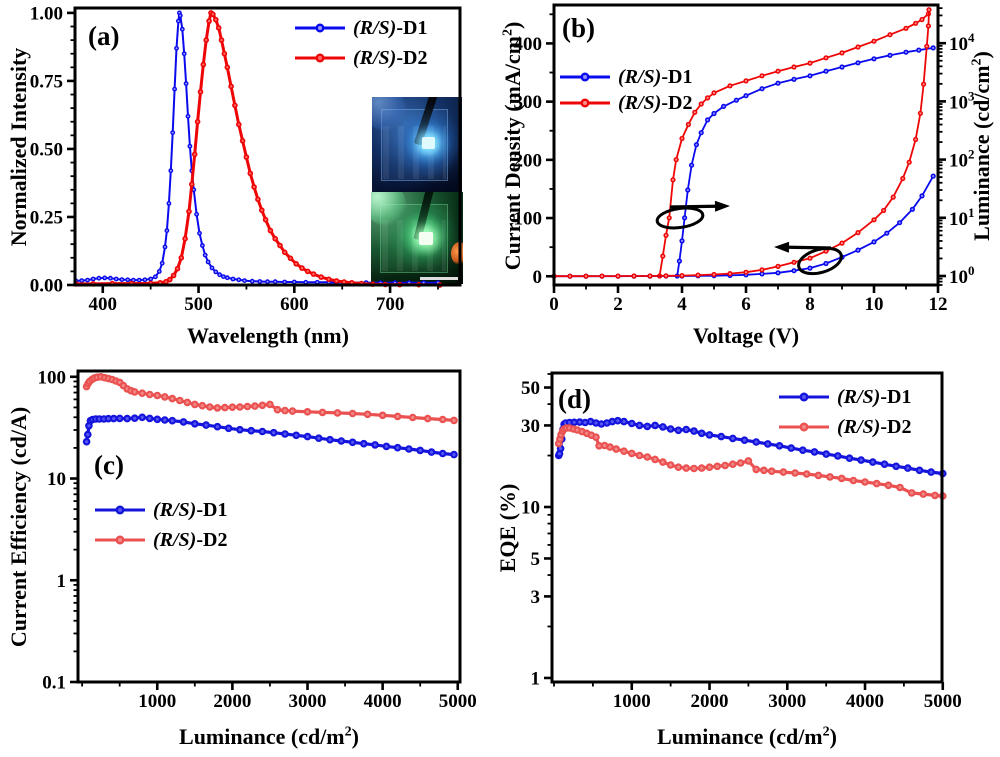 Image resolution: width=1000 pixels, height=757 pixels. Describe the element at coordinates (528, 102) in the screenshot. I see `svg-text: 300` at that location.